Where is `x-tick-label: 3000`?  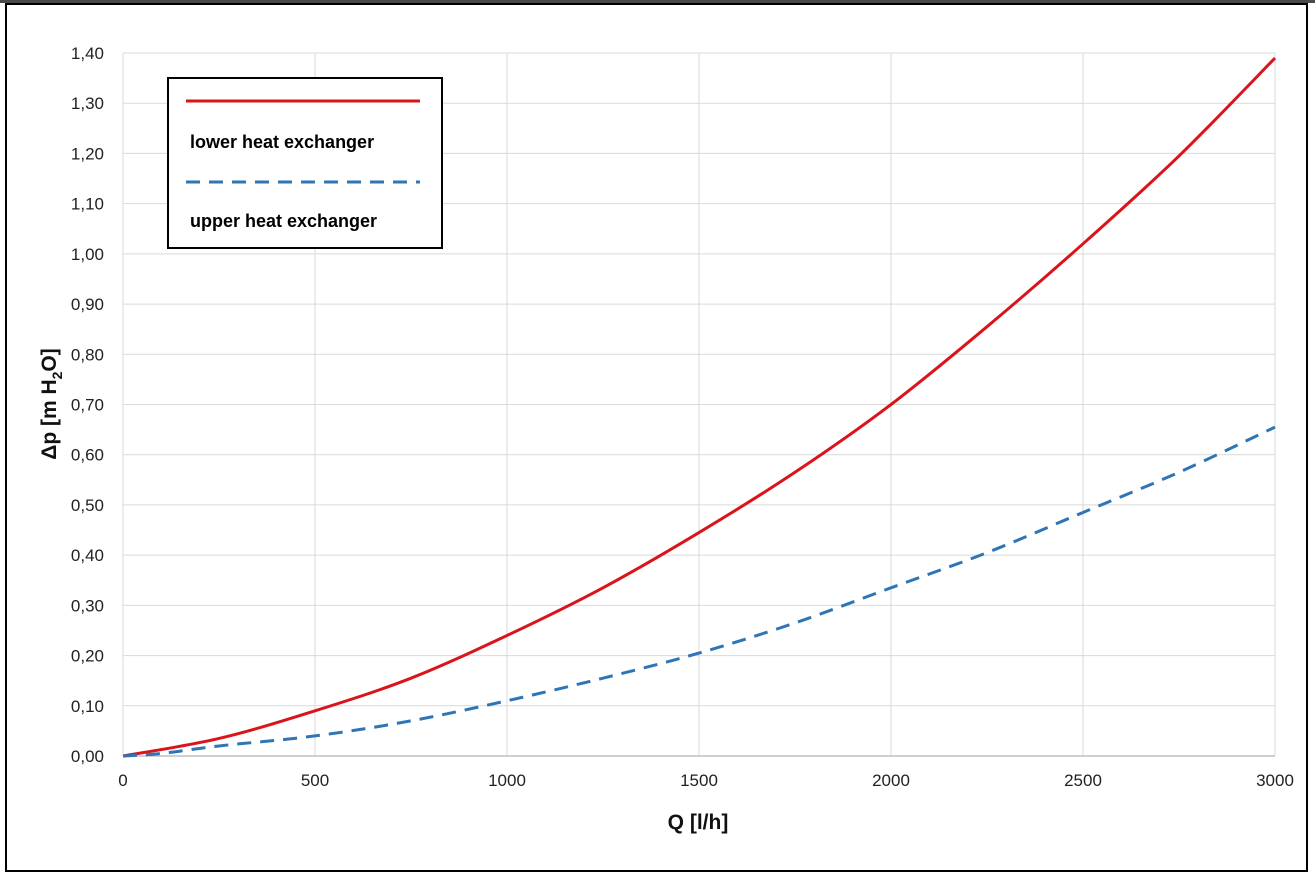
x-tick-label: 3000 is located at coordinates (1275, 780).